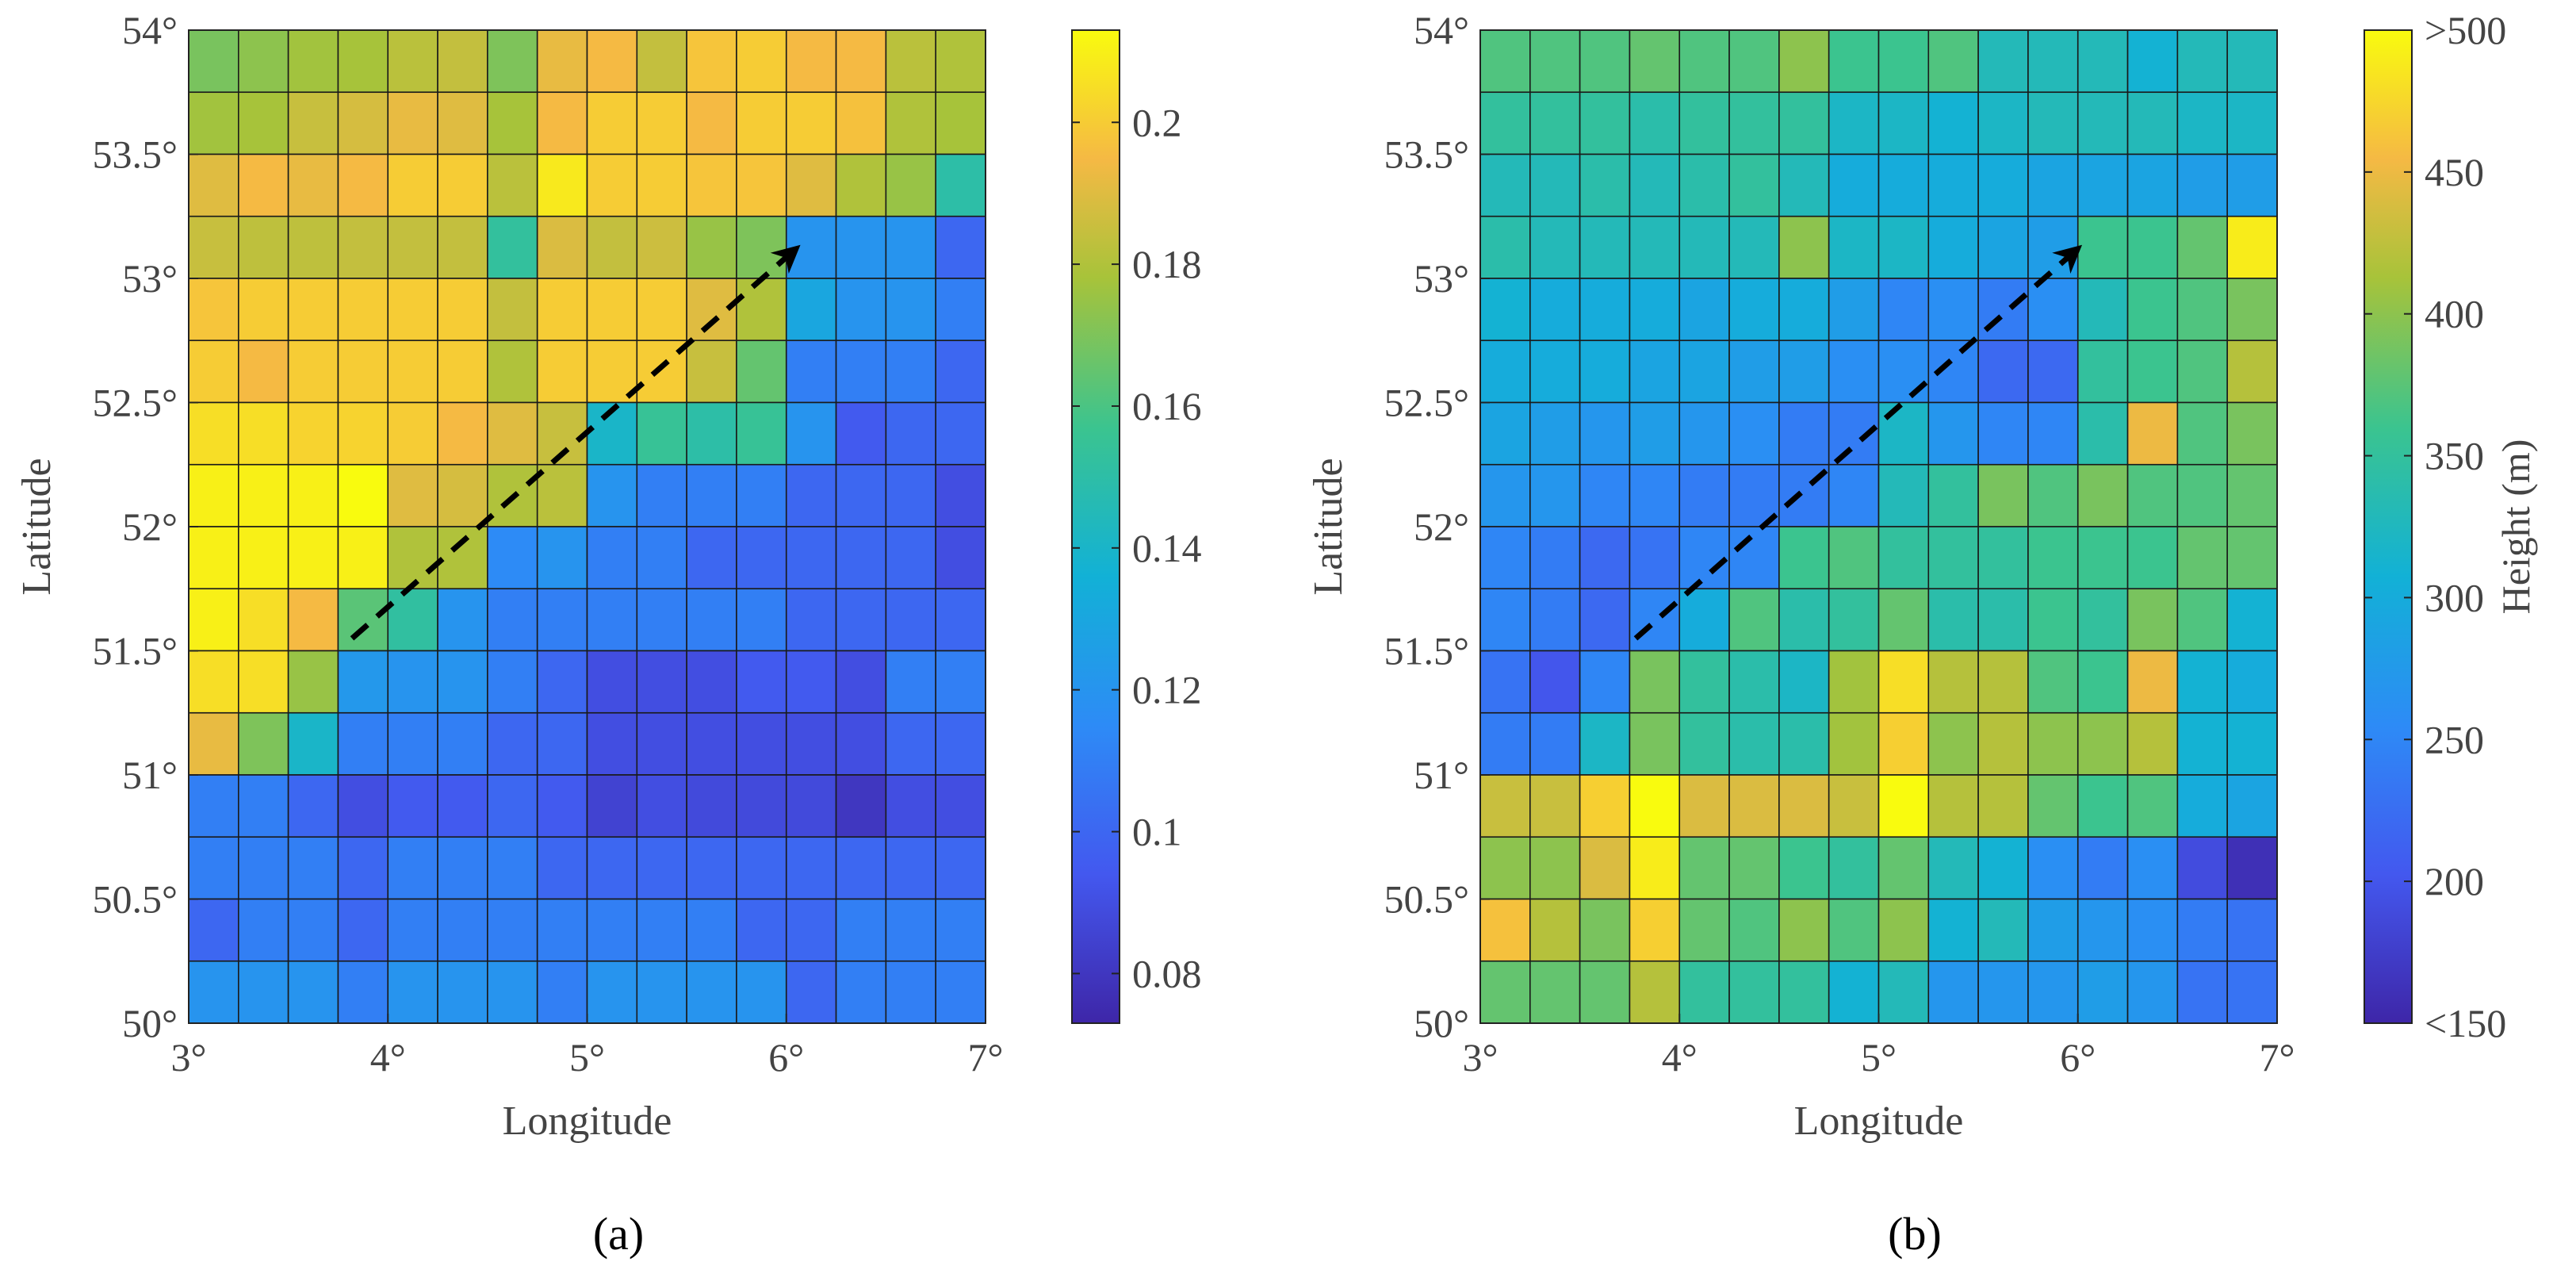 The width and height of the screenshot is (2576, 1277). What do you see at coordinates (135, 403) in the screenshot?
I see `y-tick-label: 52.5°` at bounding box center [135, 403].